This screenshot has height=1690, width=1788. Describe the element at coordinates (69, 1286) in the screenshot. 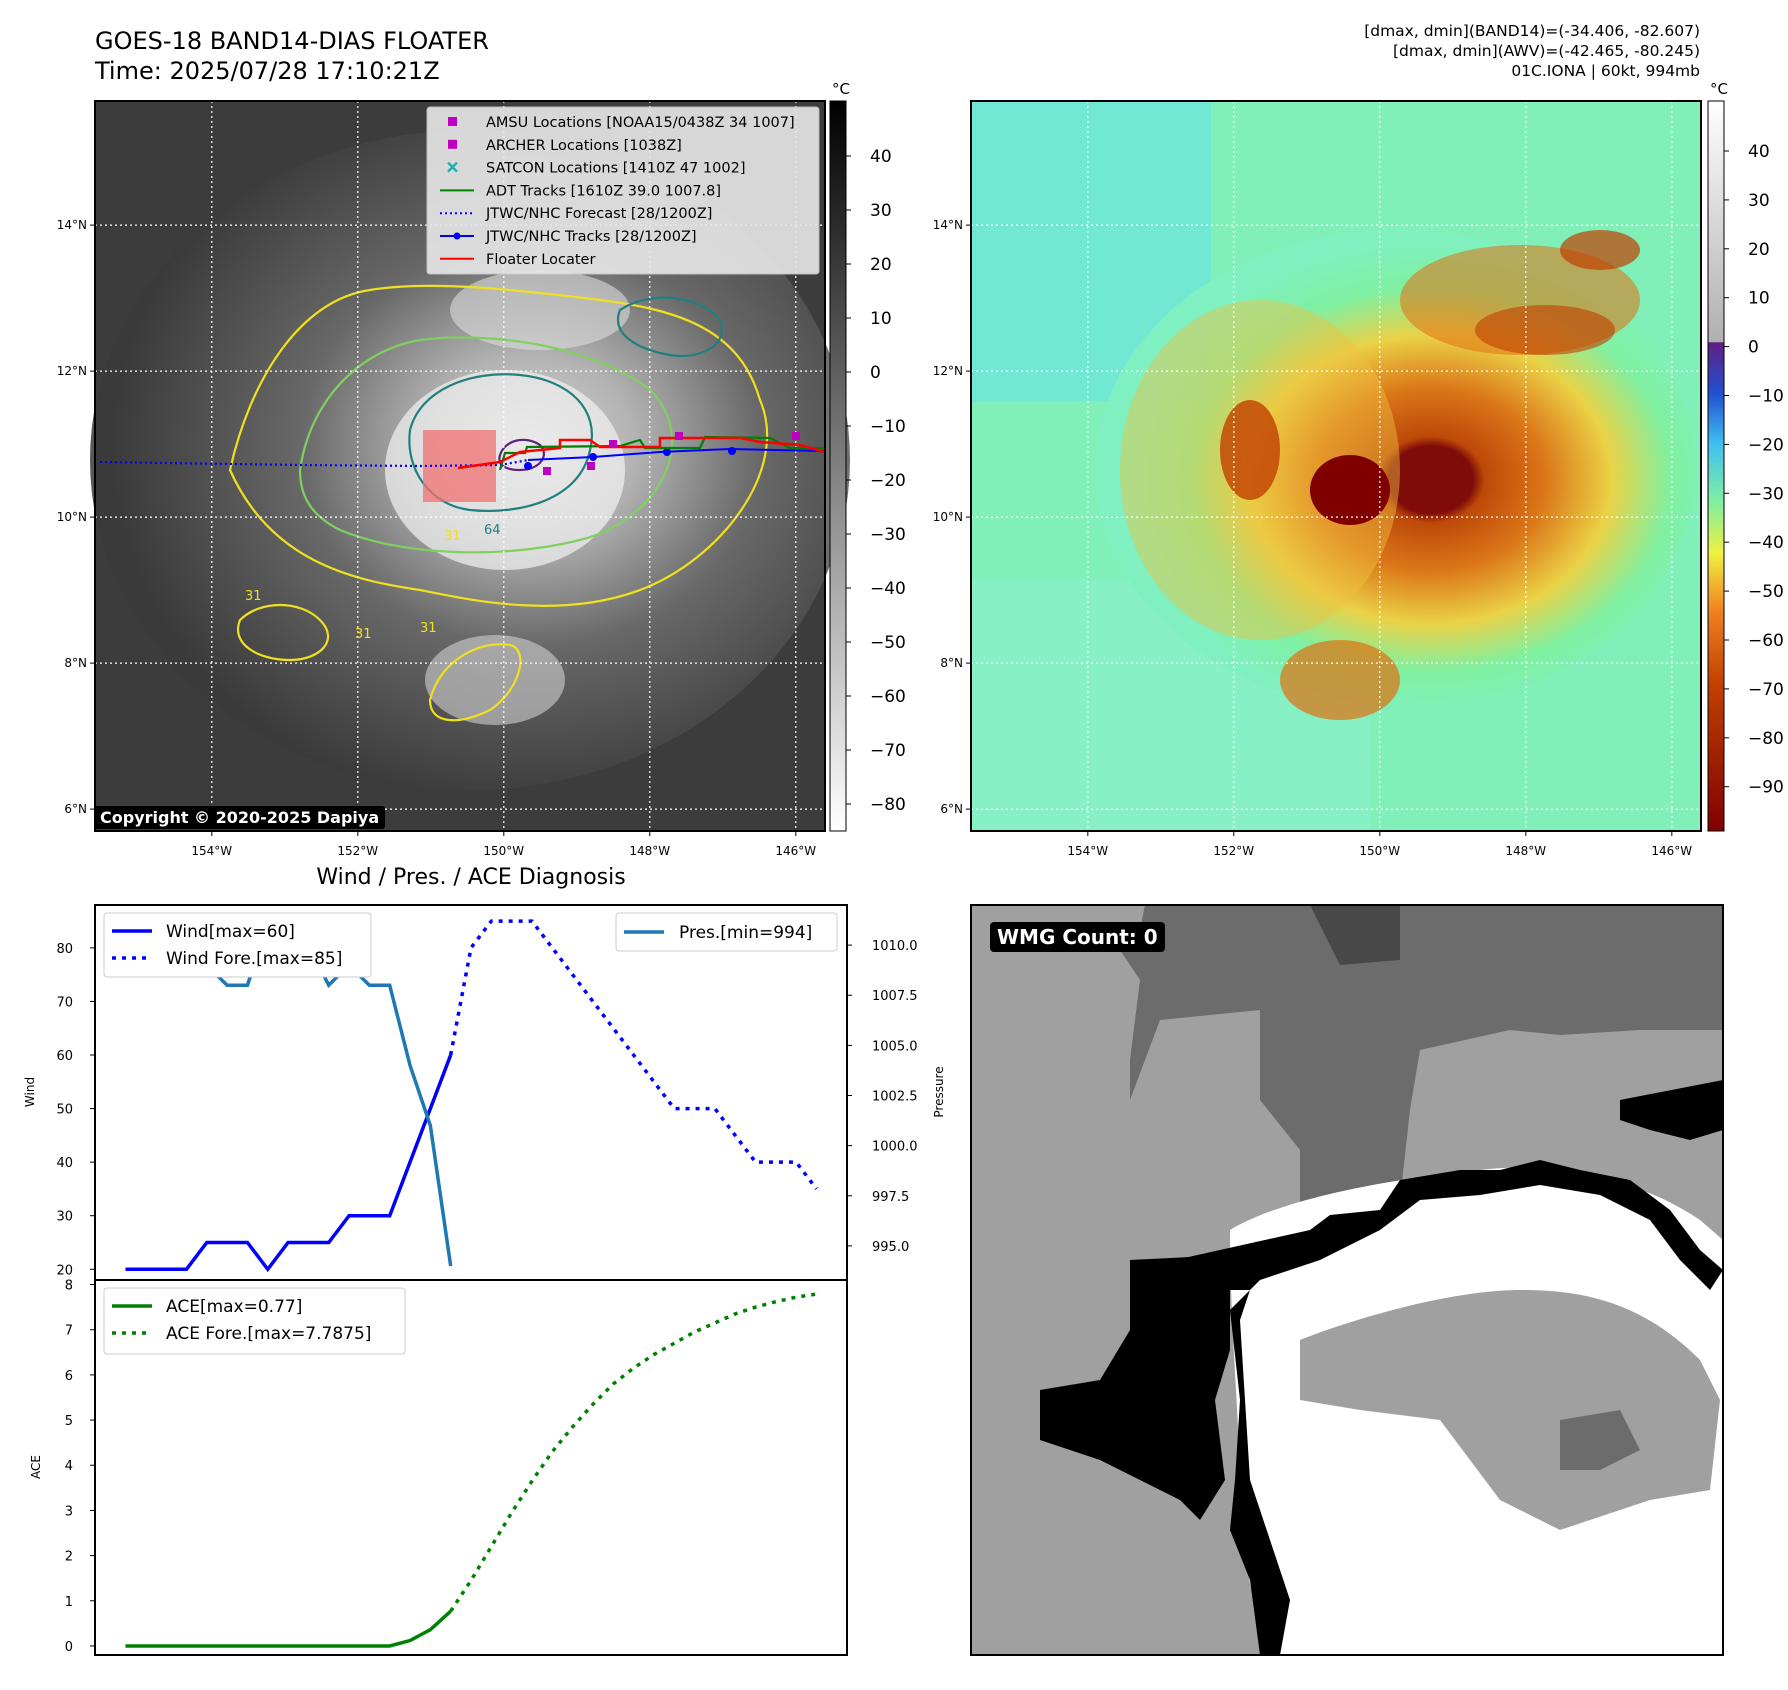

I see `ace-tick-label: 8` at that location.